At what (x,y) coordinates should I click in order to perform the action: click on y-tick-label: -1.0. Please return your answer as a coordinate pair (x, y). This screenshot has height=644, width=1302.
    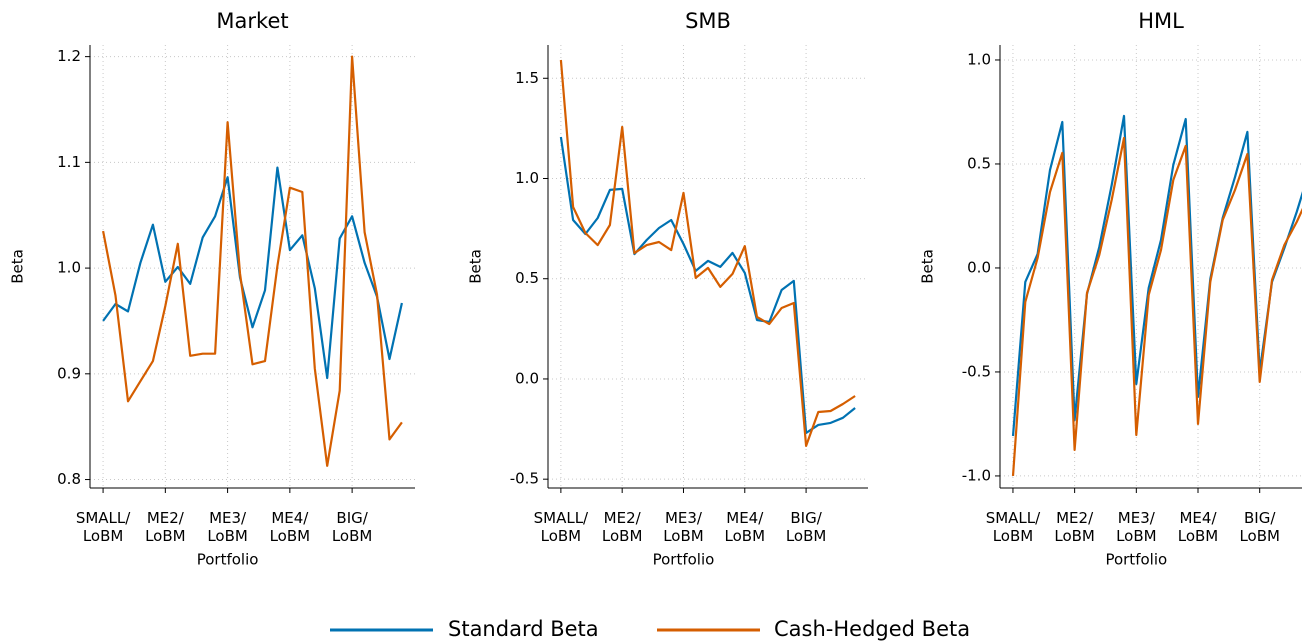
    Looking at the image, I should click on (976, 475).